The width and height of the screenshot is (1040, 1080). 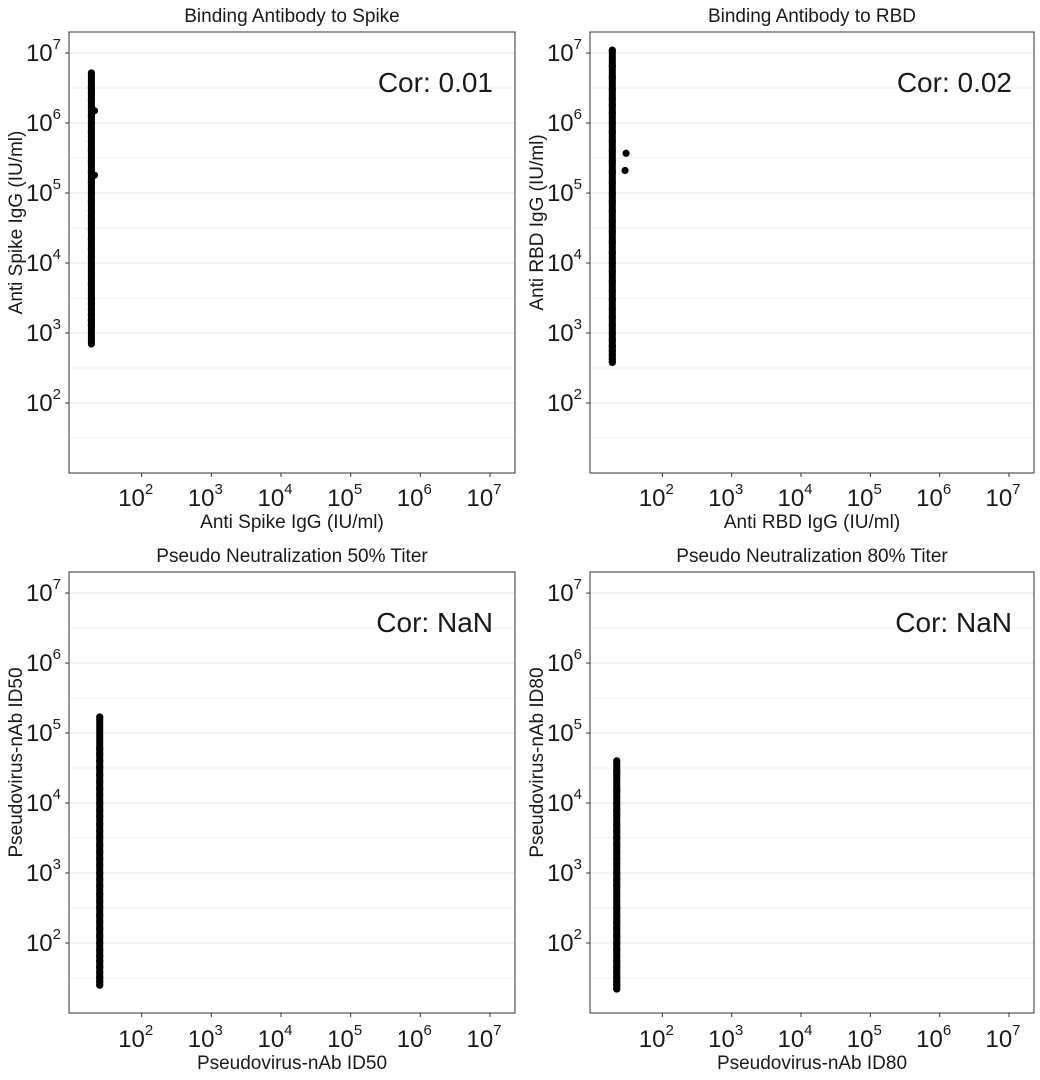 I want to click on y-axis-title: Pseudovirus-nAb ID80, so click(x=537, y=762).